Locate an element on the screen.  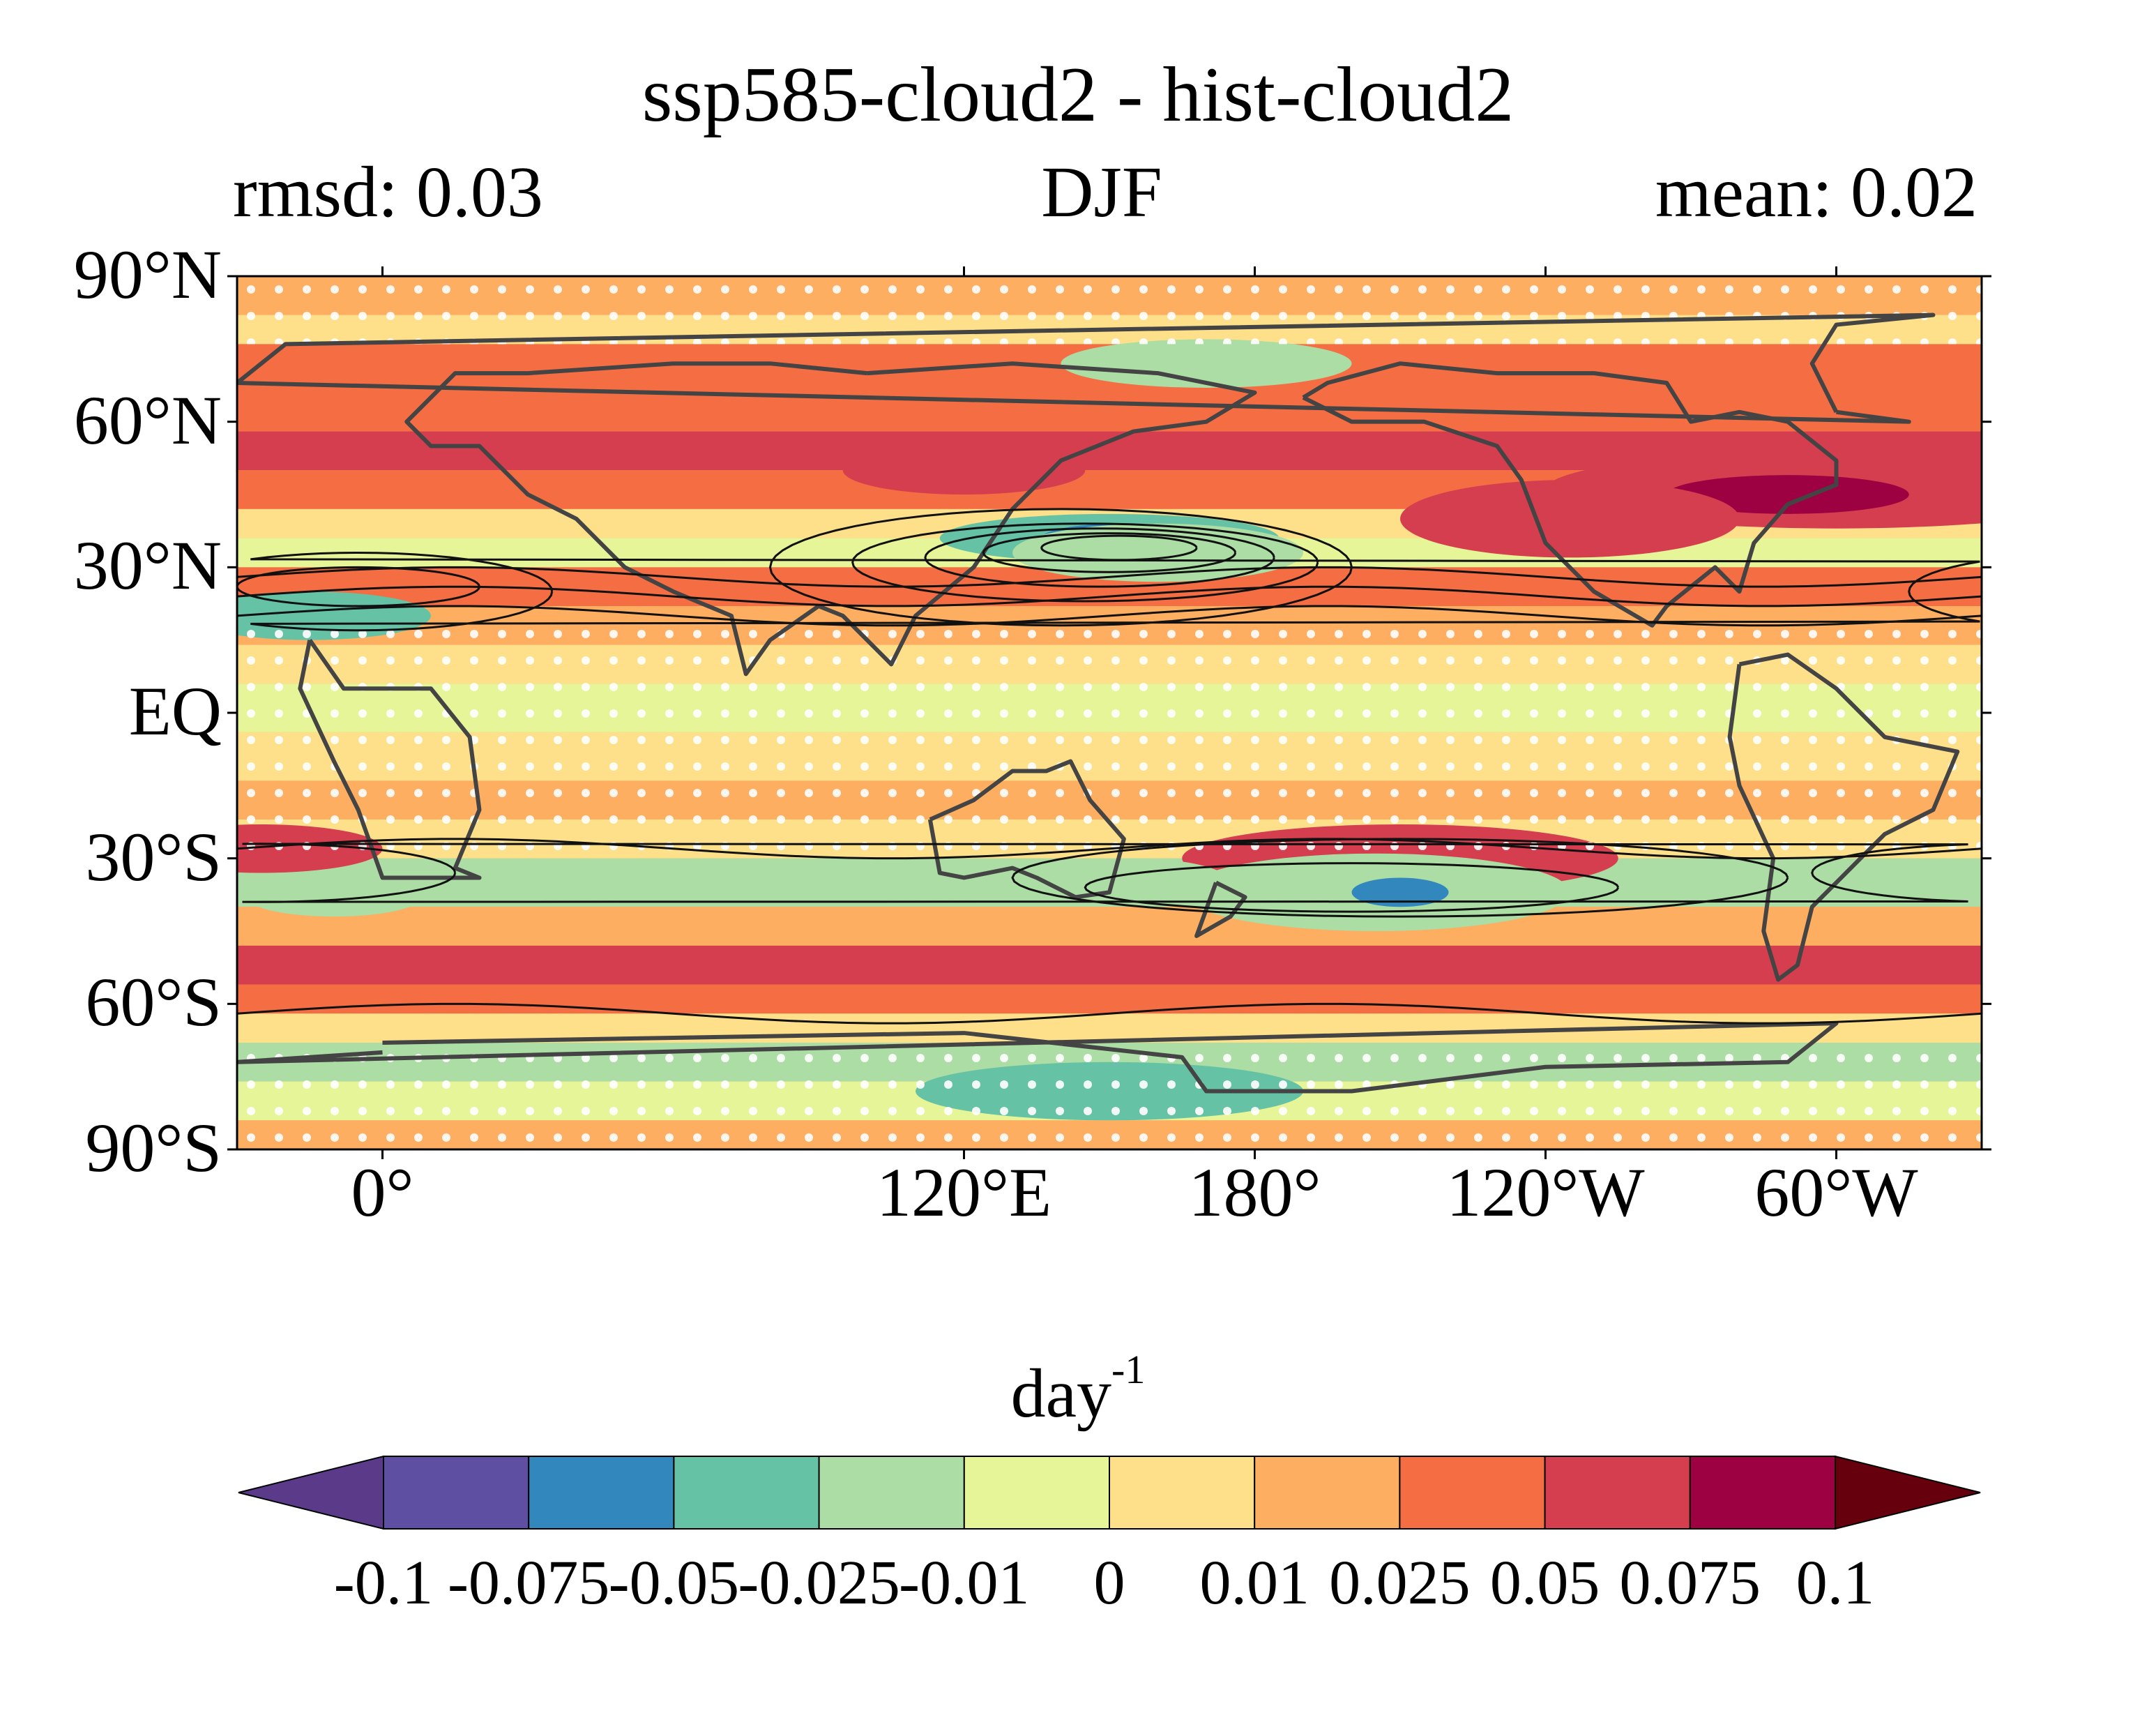
colorbar-tick-label: 0.075 is located at coordinates (1690, 1582).